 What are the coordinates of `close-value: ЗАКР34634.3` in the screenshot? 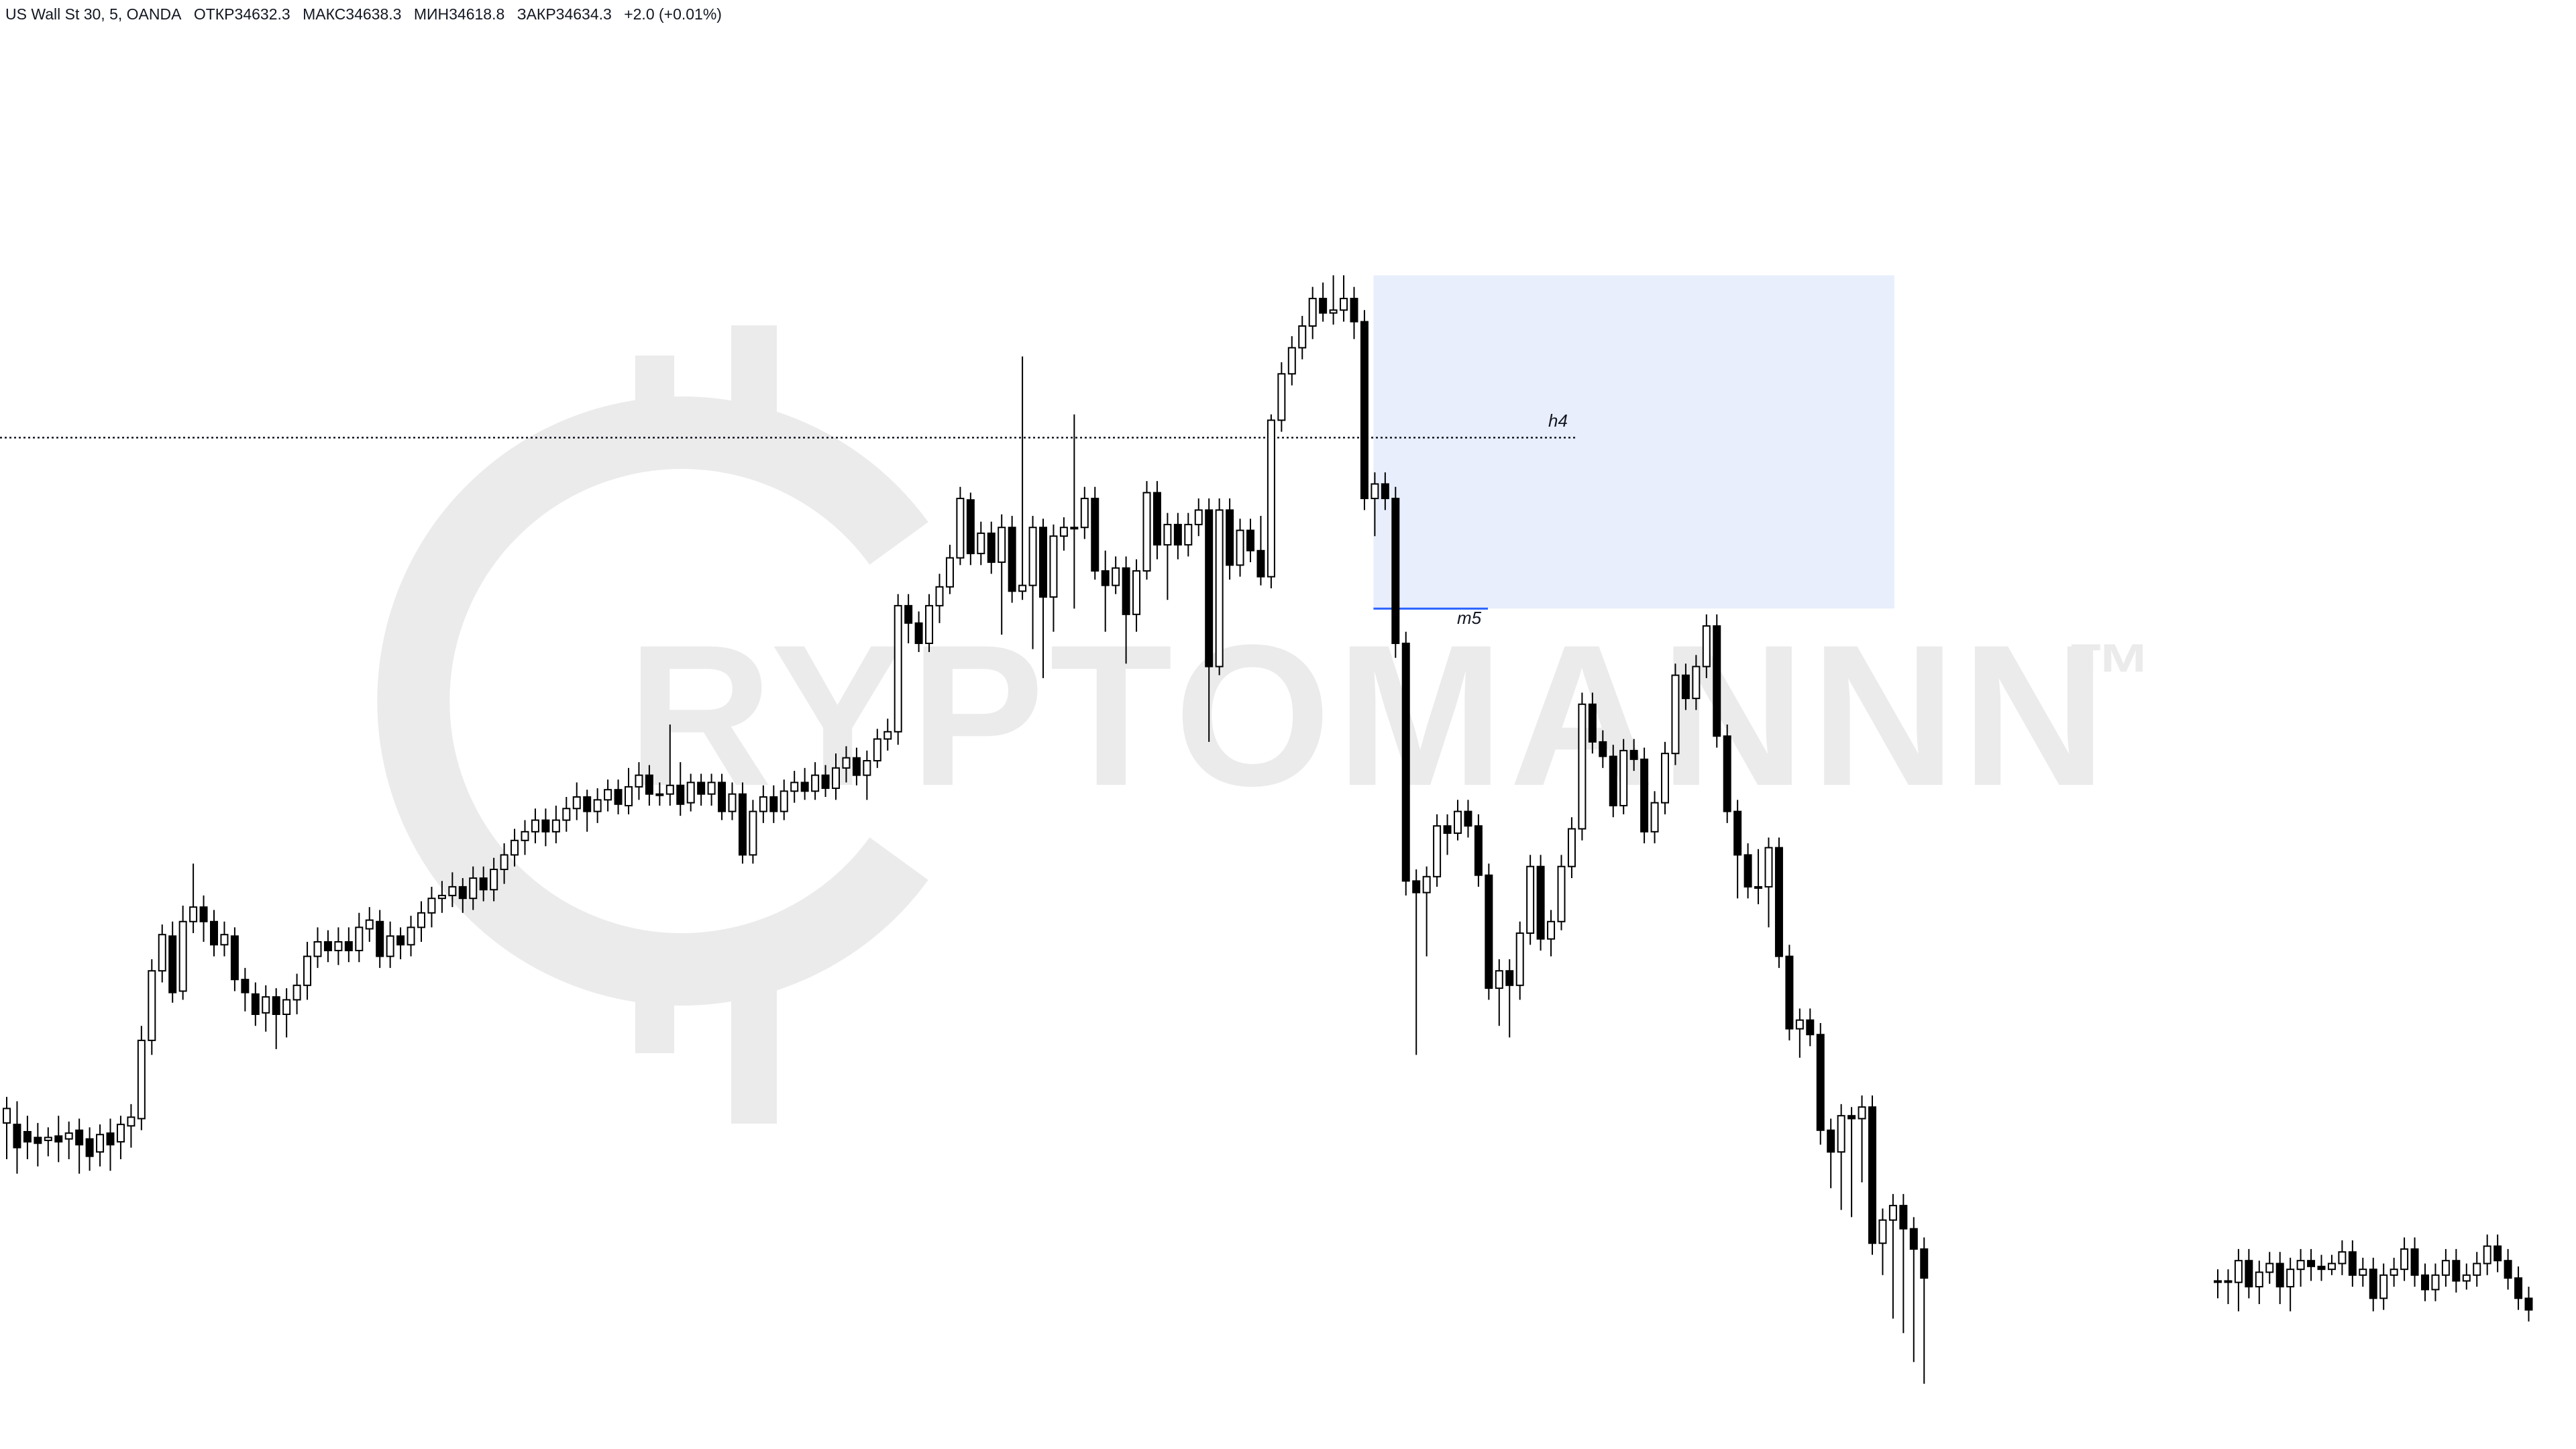 It's located at (564, 14).